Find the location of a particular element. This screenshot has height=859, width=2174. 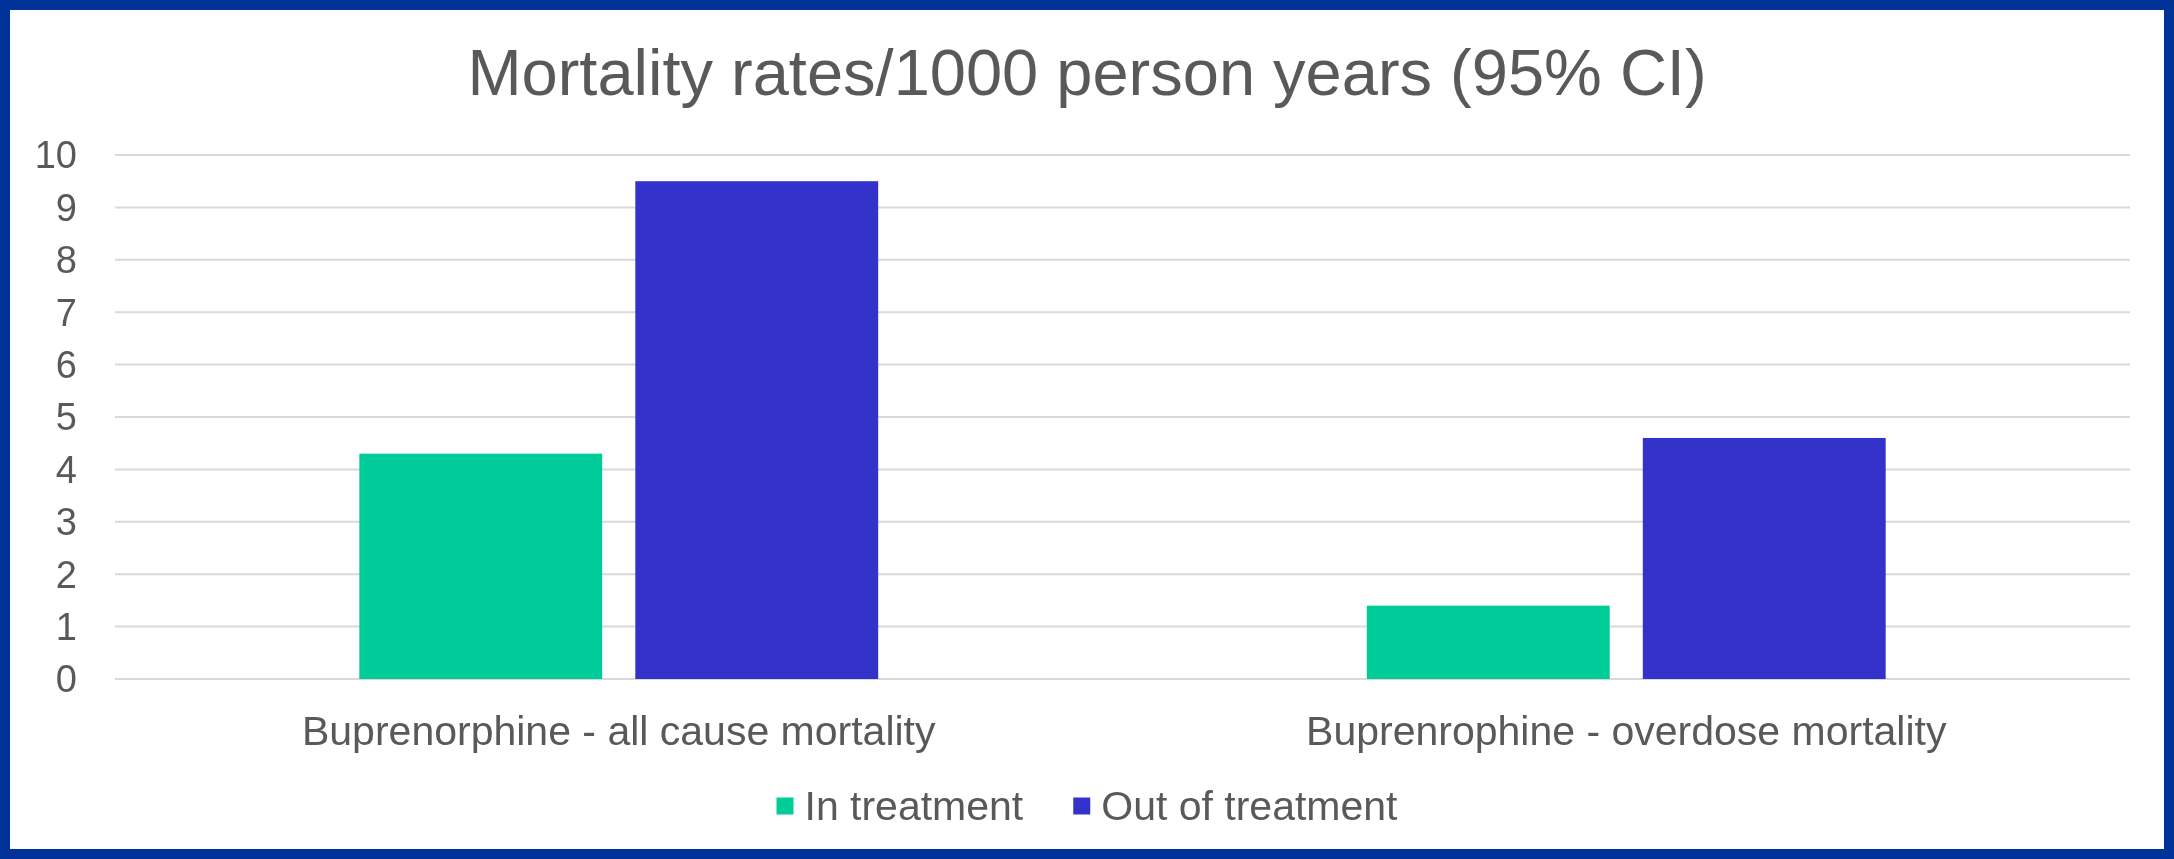

y-tick-label: 3 is located at coordinates (66, 522).